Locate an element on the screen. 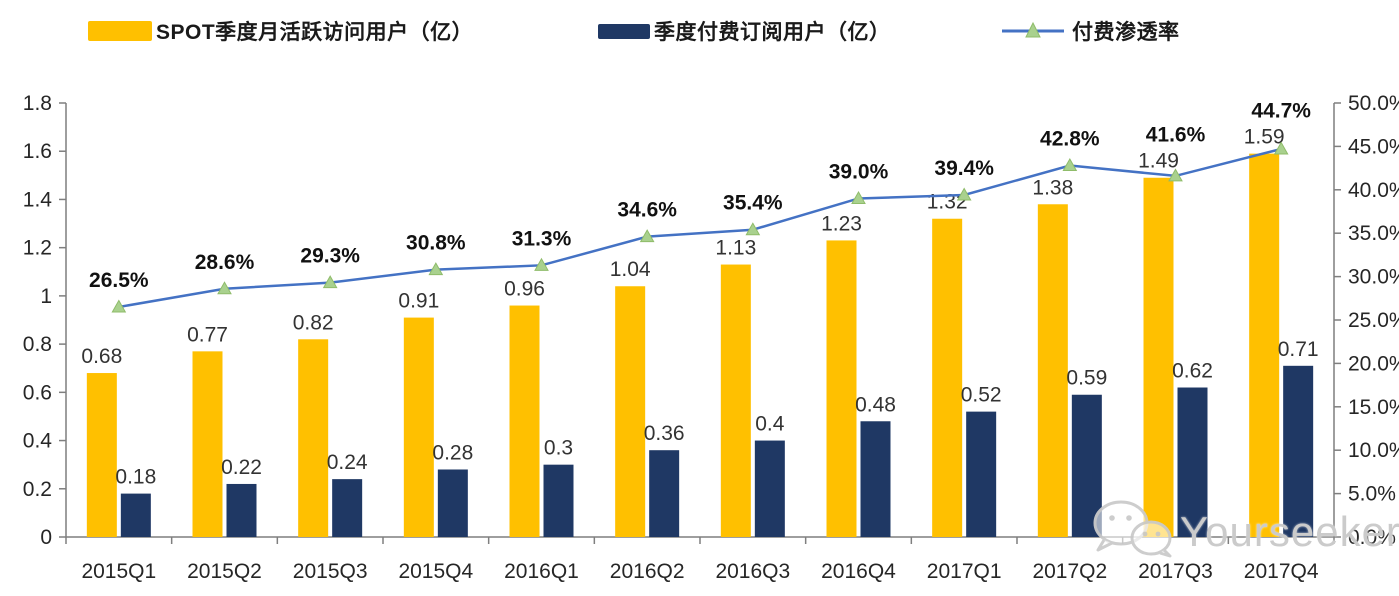  penetration-label: 26.5% is located at coordinates (119, 280).